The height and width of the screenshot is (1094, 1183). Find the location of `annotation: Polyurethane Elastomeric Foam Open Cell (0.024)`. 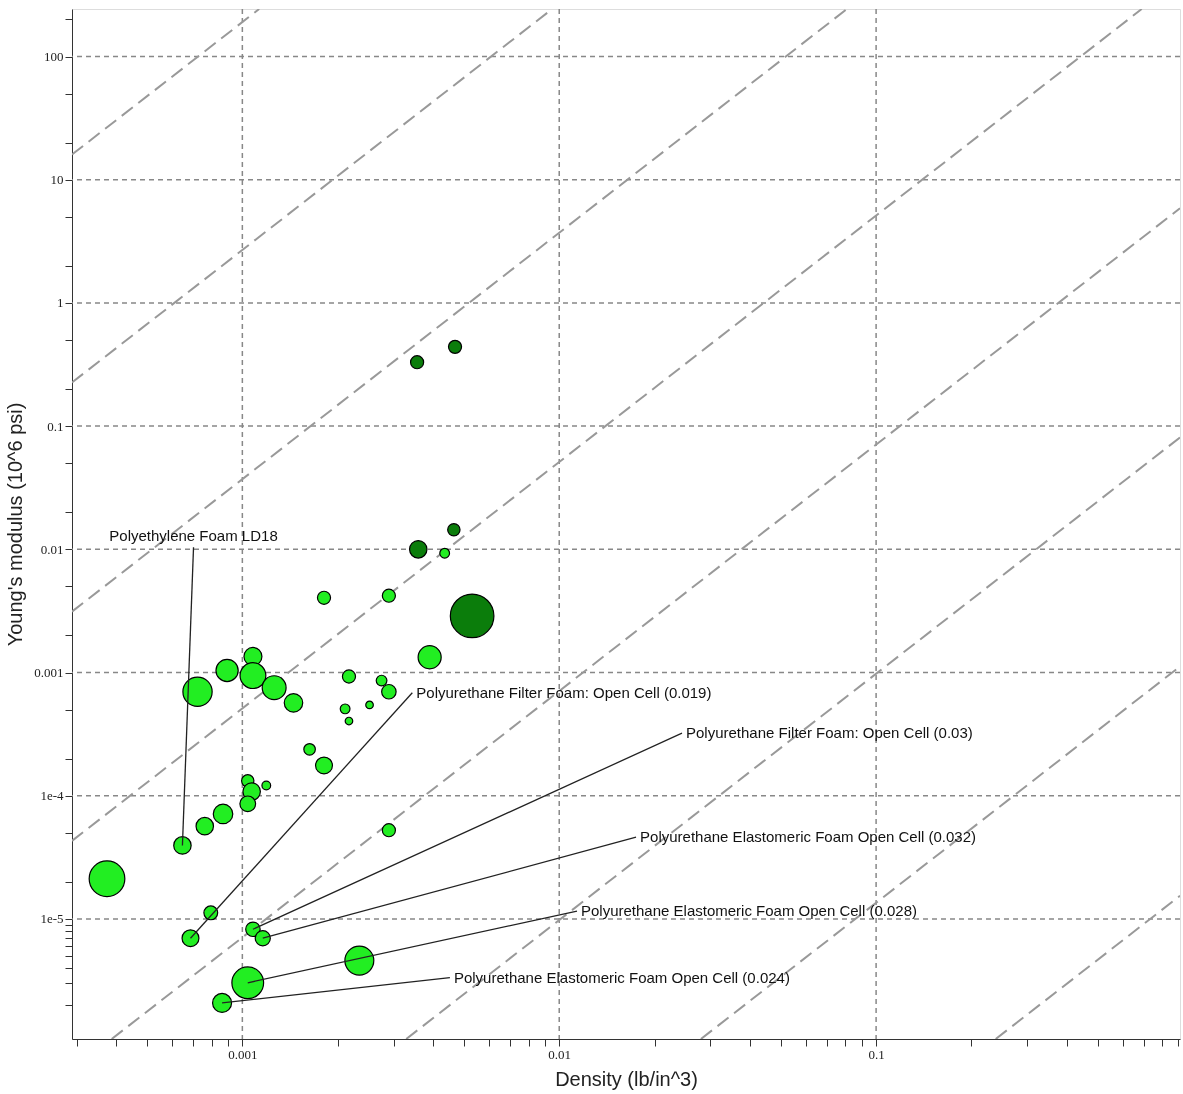

annotation: Polyurethane Elastomeric Foam Open Cell (0.024) is located at coordinates (621, 977).